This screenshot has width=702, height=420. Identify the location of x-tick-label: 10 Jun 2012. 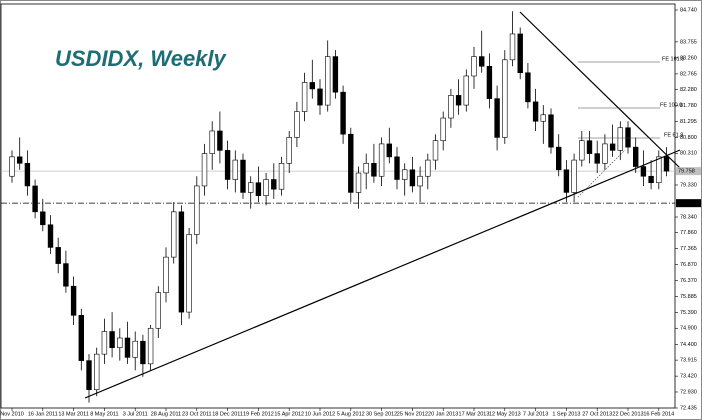
(320, 414).